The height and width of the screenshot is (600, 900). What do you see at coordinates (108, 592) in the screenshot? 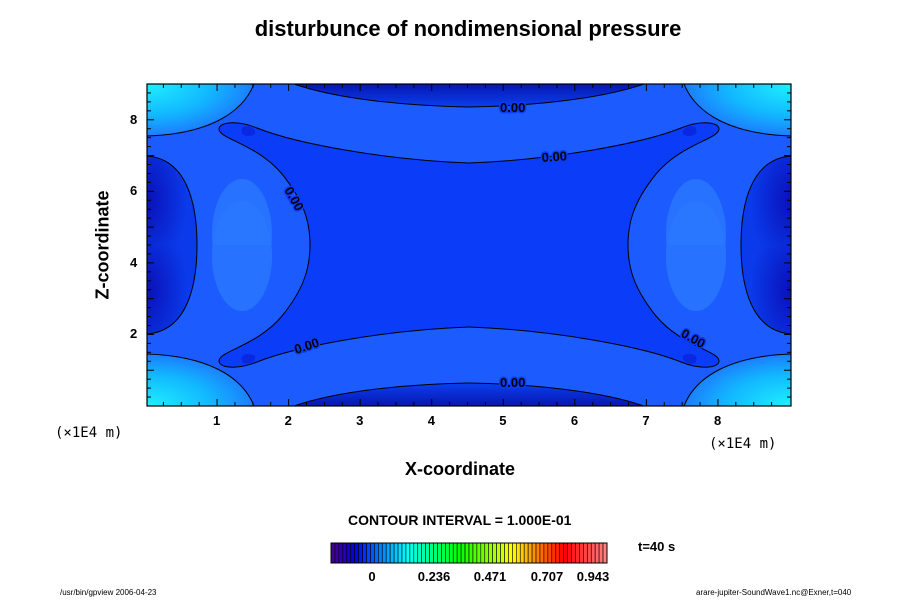
I see `footer-left: /usr/bin/gpview 2006-04-23` at bounding box center [108, 592].